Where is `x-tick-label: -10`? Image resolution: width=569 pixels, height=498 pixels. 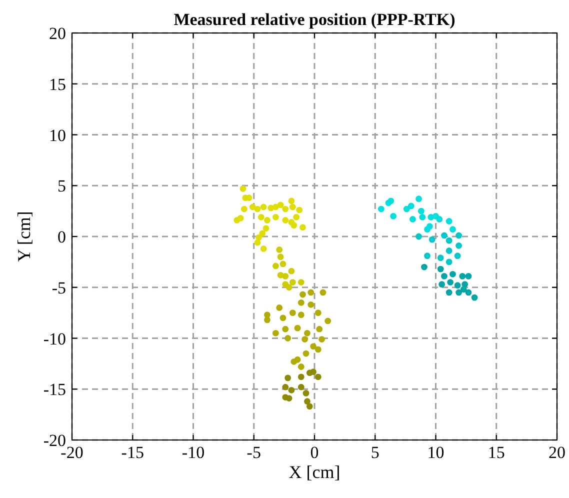 x-tick-label: -10 is located at coordinates (193, 452).